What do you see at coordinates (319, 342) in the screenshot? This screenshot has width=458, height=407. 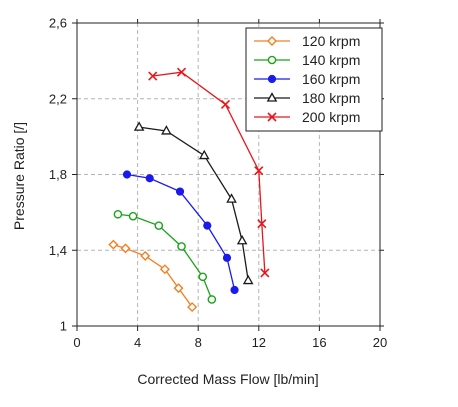 I see `x-tick-label: 16` at bounding box center [319, 342].